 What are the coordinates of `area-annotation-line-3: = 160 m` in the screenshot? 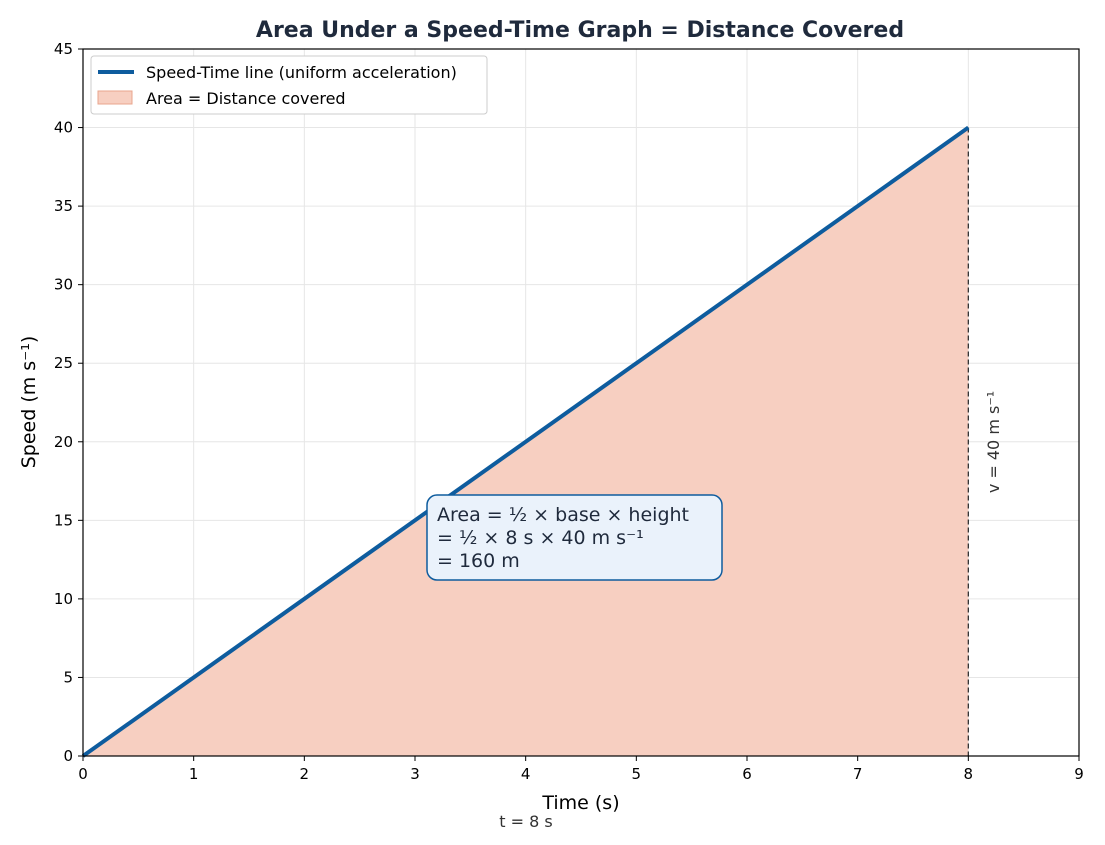 It's located at (478, 561).